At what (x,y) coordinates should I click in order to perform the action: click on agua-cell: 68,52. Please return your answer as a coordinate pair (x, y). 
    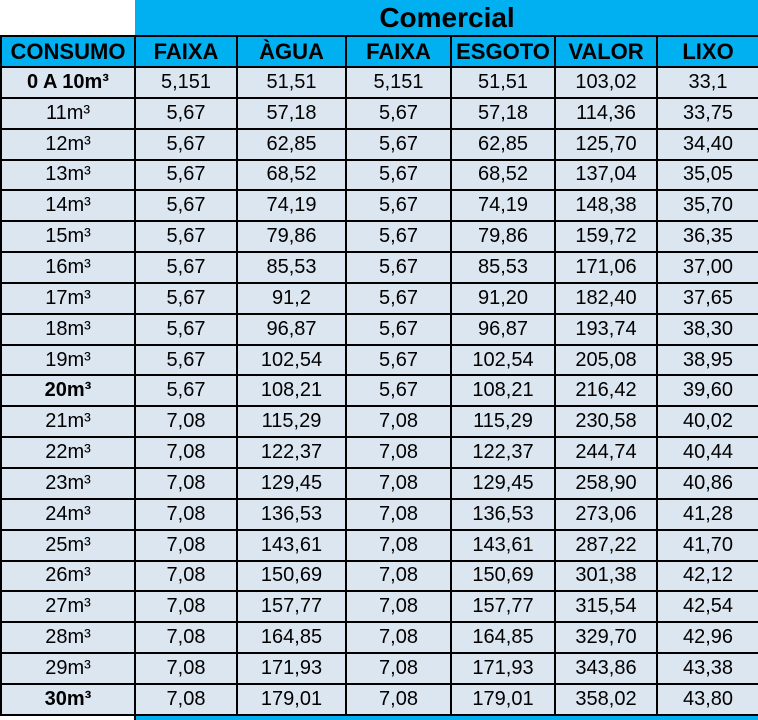
    Looking at the image, I should click on (291, 175).